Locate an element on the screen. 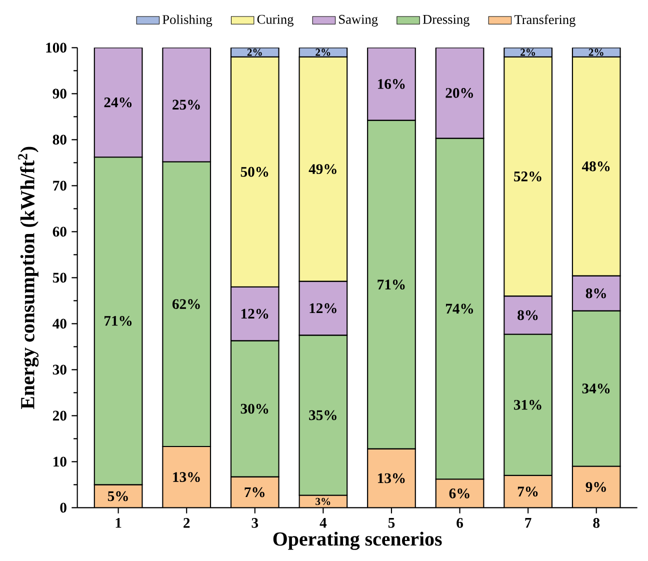 The height and width of the screenshot is (561, 648). data-label: 20% is located at coordinates (460, 93).